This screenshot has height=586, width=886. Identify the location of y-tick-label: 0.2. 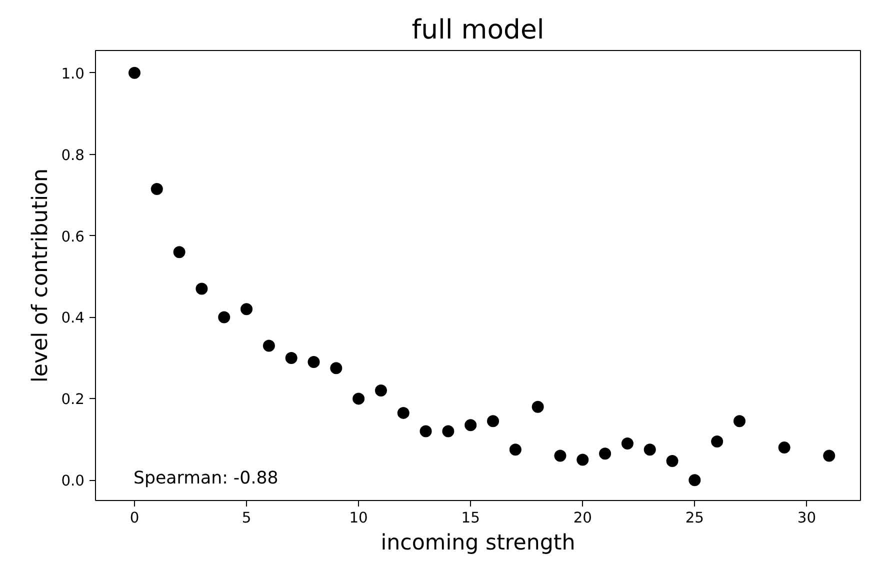
(73, 399).